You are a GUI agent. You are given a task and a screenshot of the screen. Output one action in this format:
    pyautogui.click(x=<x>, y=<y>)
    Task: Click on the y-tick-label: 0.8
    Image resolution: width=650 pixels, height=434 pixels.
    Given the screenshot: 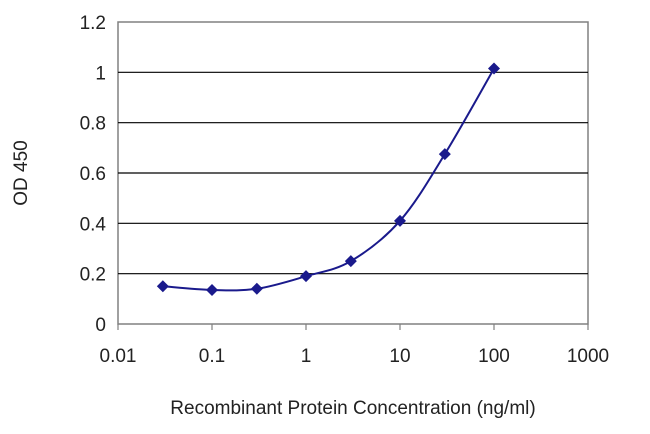 What is the action you would take?
    pyautogui.click(x=93, y=124)
    